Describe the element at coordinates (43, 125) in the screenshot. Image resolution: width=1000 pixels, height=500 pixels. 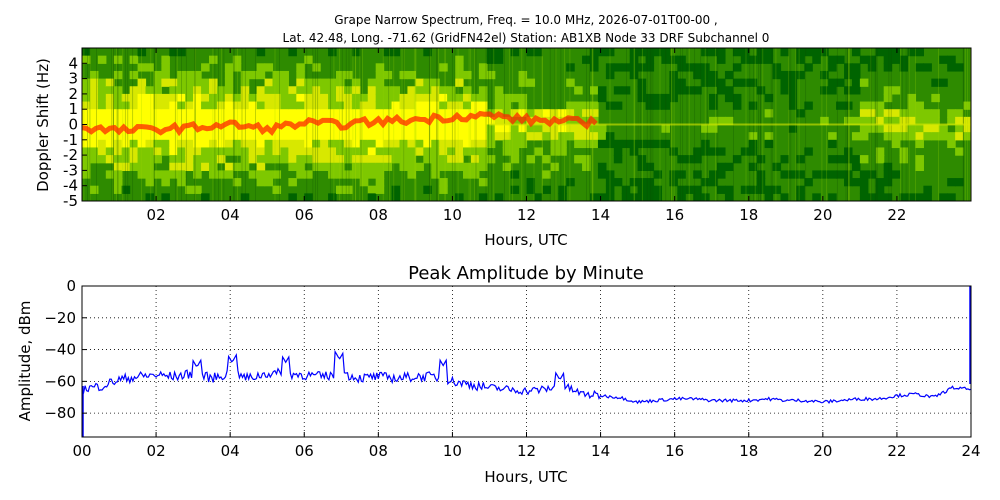
I see `spectrogram-y-label: Doppler Shift (Hz)` at that location.